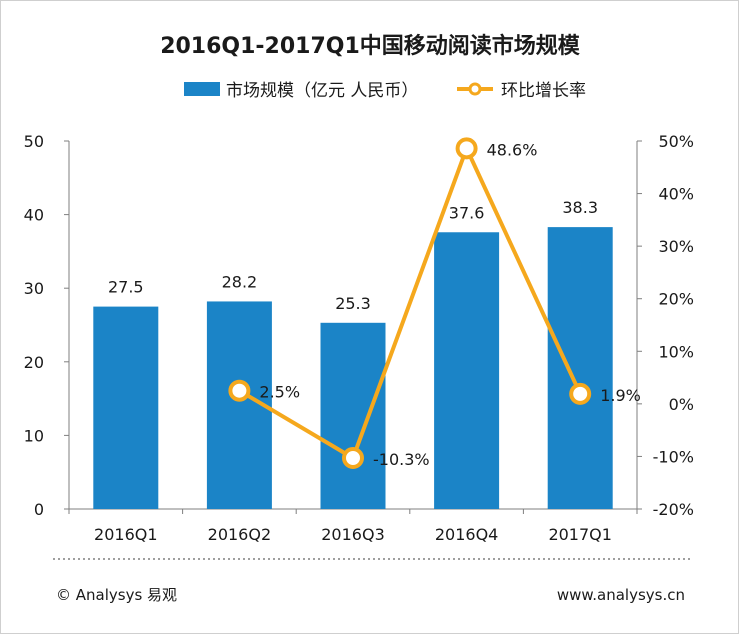 This screenshot has width=739, height=635. I want to click on line-value-label: 1.9%, so click(620, 395).